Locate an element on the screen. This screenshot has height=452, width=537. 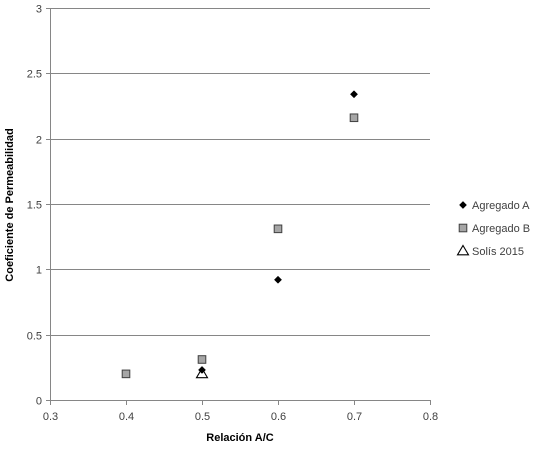
y-tick-label: 2.5 is located at coordinates (34, 75).